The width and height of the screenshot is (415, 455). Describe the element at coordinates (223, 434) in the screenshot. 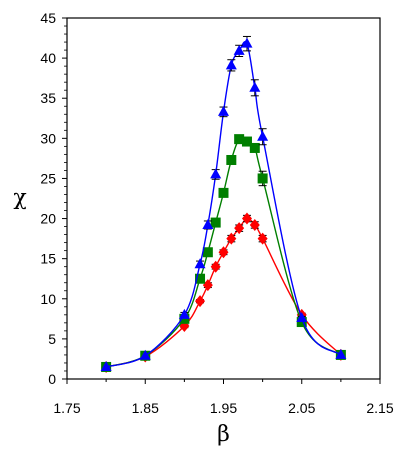

I see `x-axis-title: β` at that location.